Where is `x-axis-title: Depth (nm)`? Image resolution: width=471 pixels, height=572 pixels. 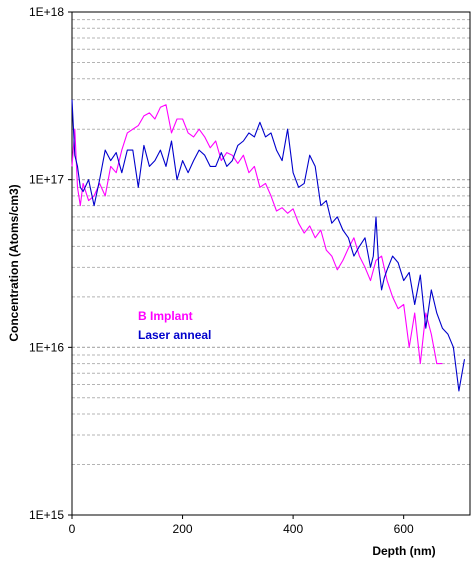
x-axis-title: Depth (nm) is located at coordinates (403, 551).